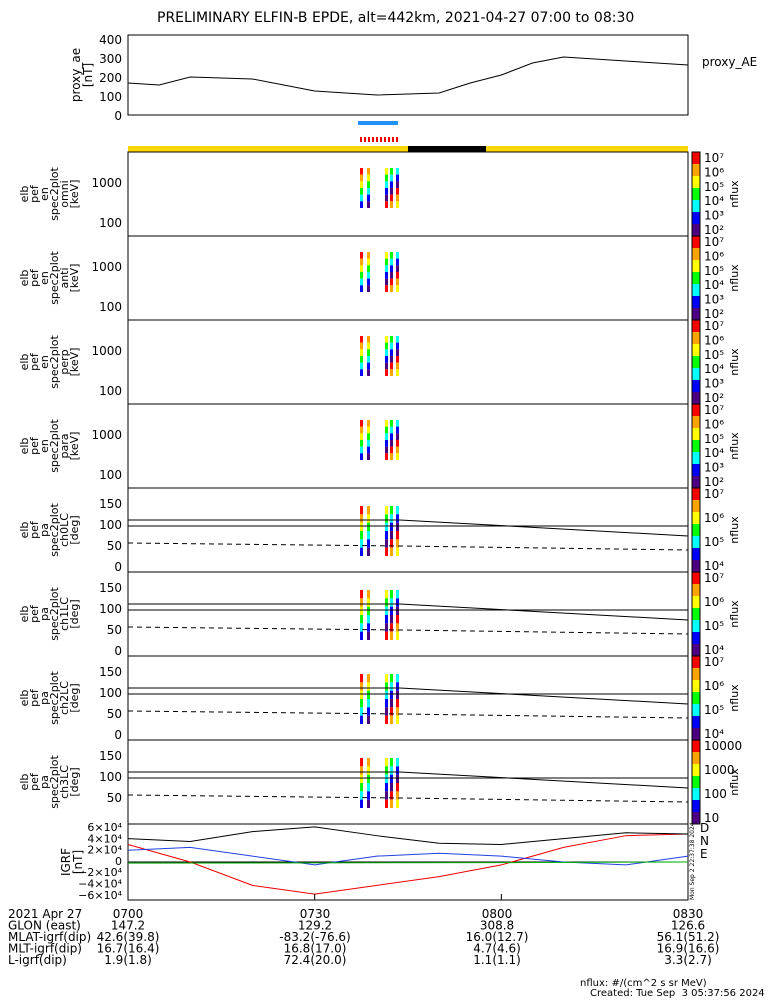 The width and height of the screenshot is (775, 1000). What do you see at coordinates (118, 567) in the screenshot?
I see `panel-tick: 0` at bounding box center [118, 567].